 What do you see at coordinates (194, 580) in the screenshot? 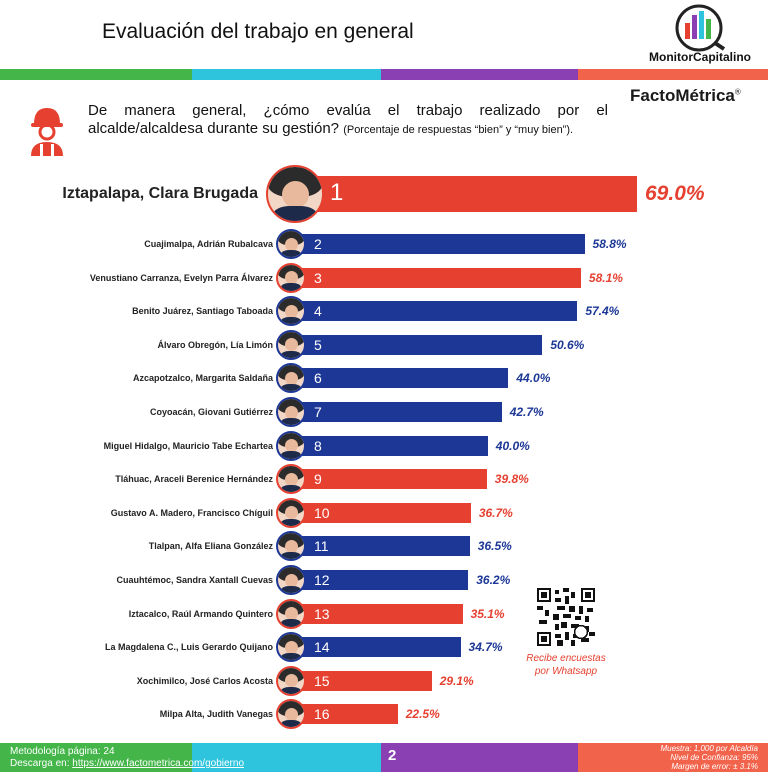
I see `bar-category-label: Cuauhtémoc, Sandra Xantall Cuevas` at bounding box center [194, 580].